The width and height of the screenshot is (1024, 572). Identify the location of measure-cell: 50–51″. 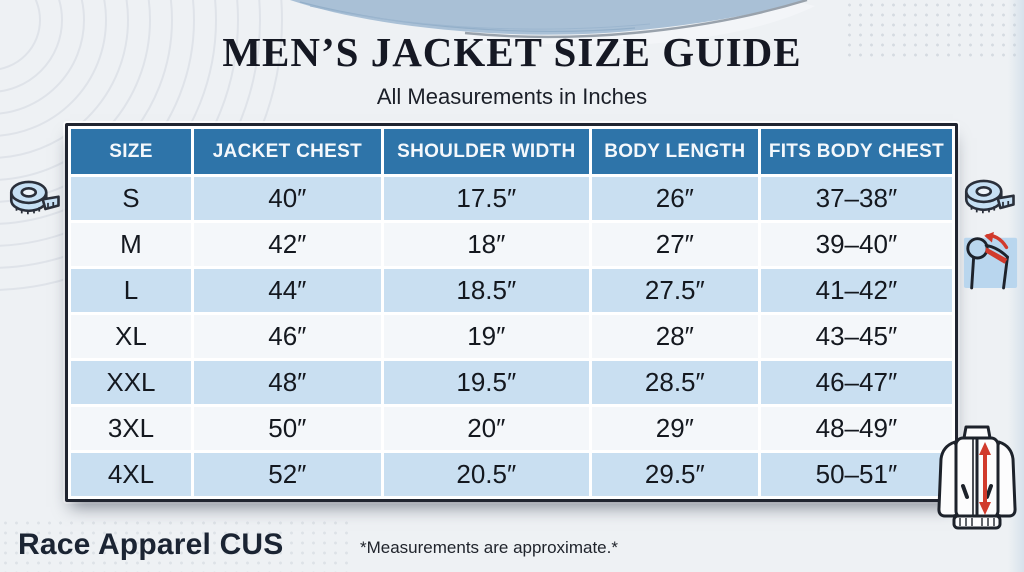
(856, 474).